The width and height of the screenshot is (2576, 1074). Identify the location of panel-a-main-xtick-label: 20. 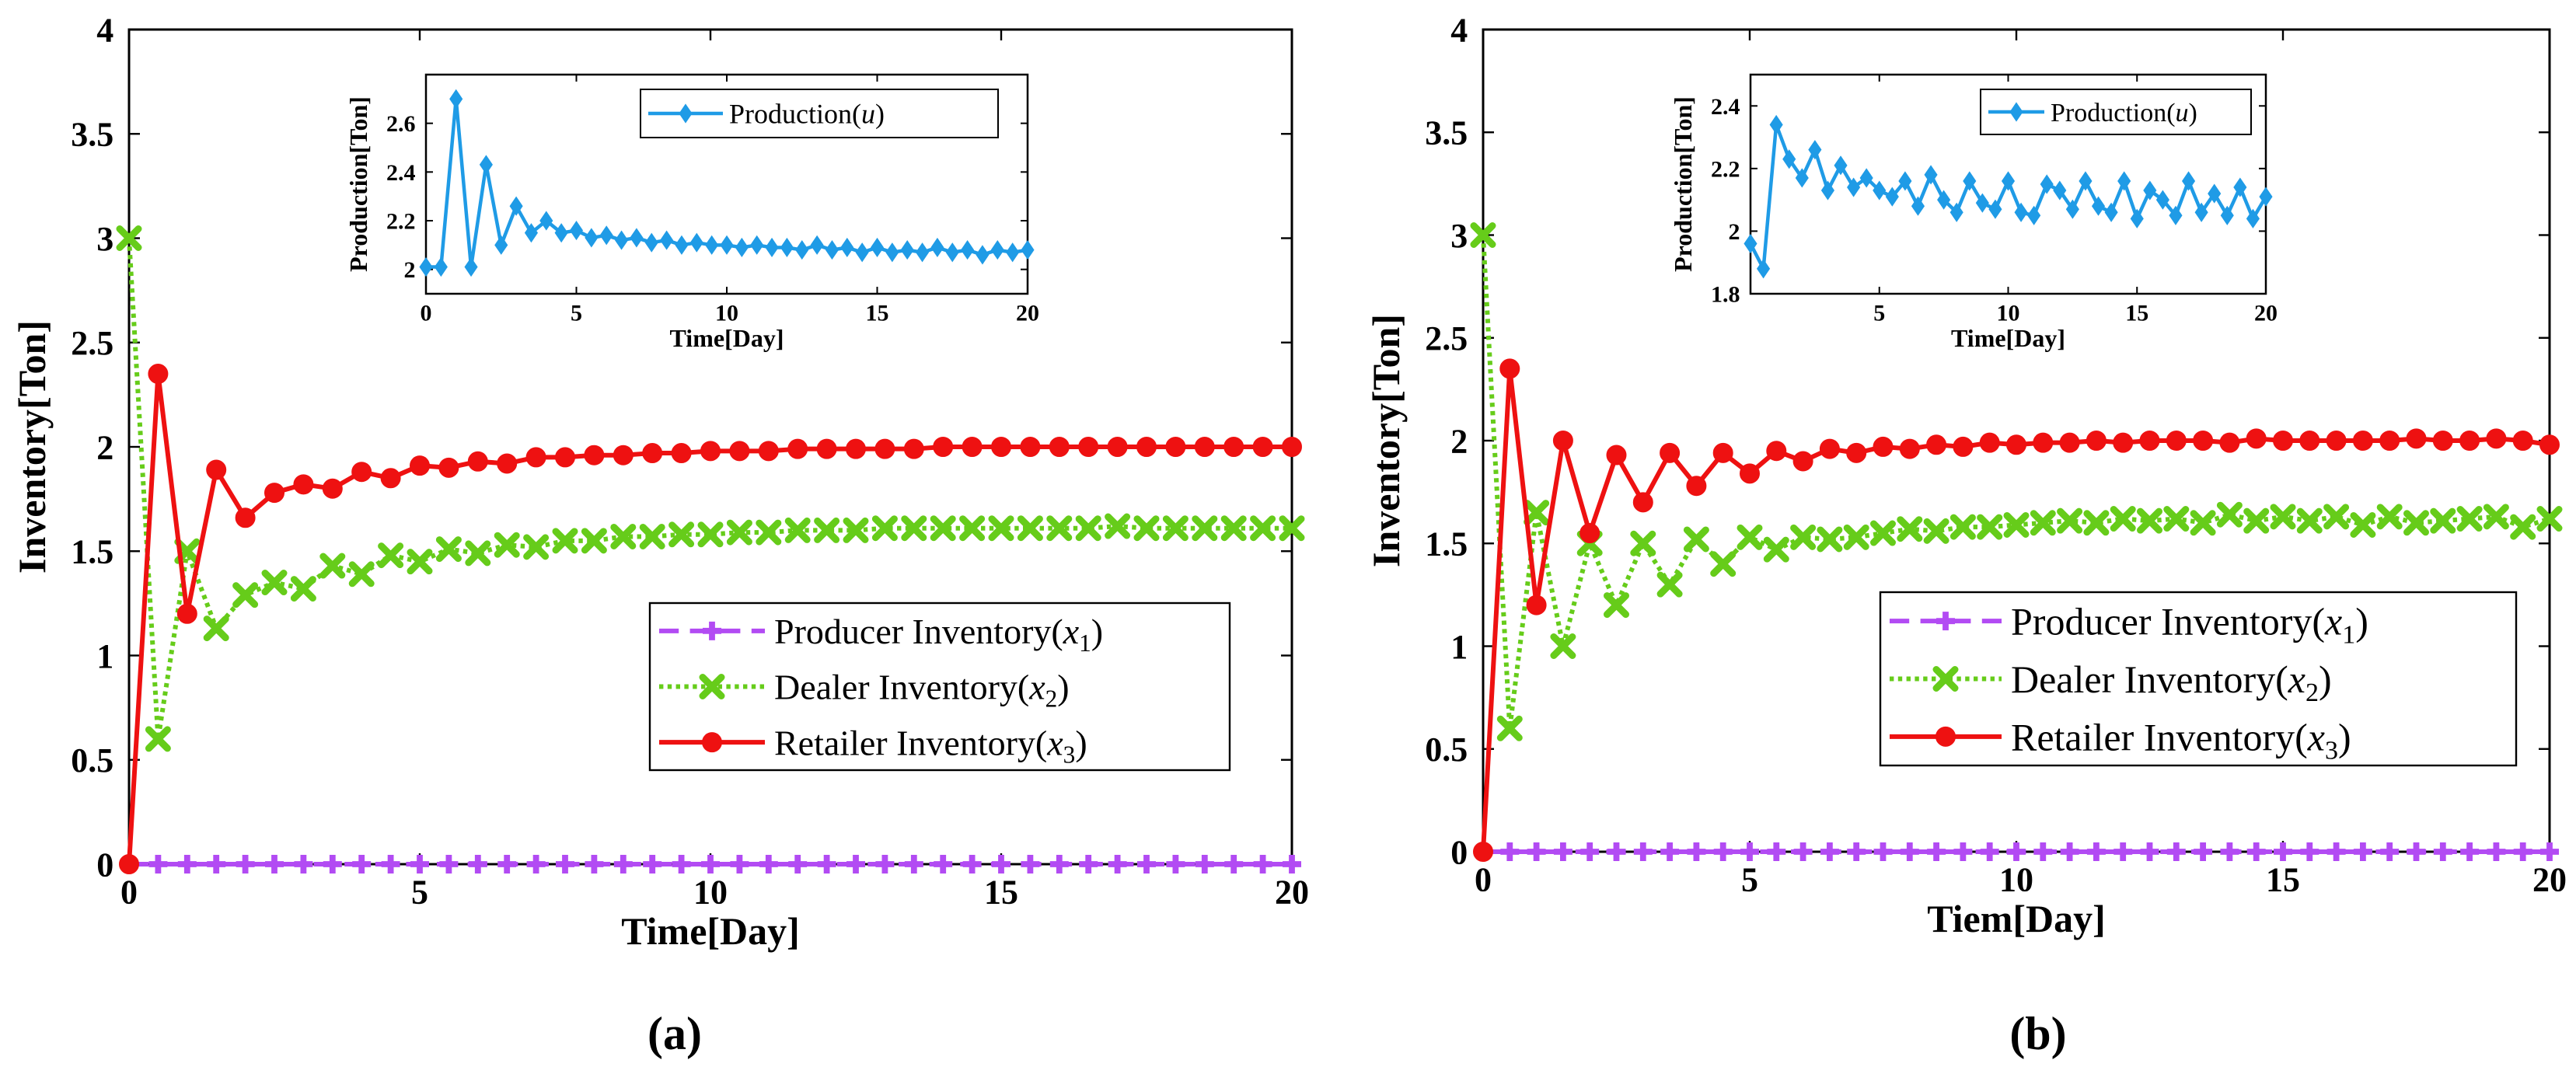
(1292, 893).